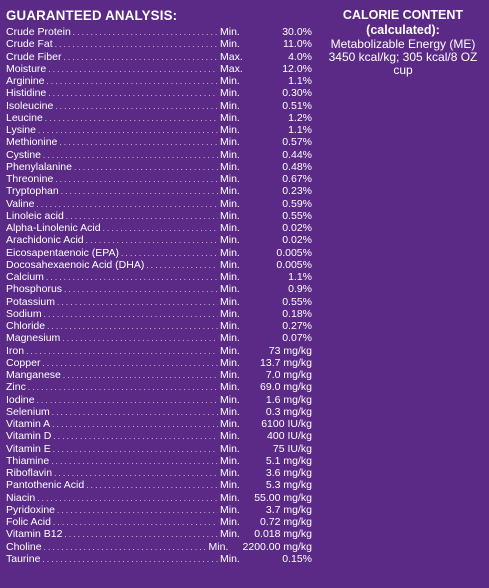 The width and height of the screenshot is (489, 588). What do you see at coordinates (24, 546) in the screenshot?
I see `nutrient-name: Choline` at bounding box center [24, 546].